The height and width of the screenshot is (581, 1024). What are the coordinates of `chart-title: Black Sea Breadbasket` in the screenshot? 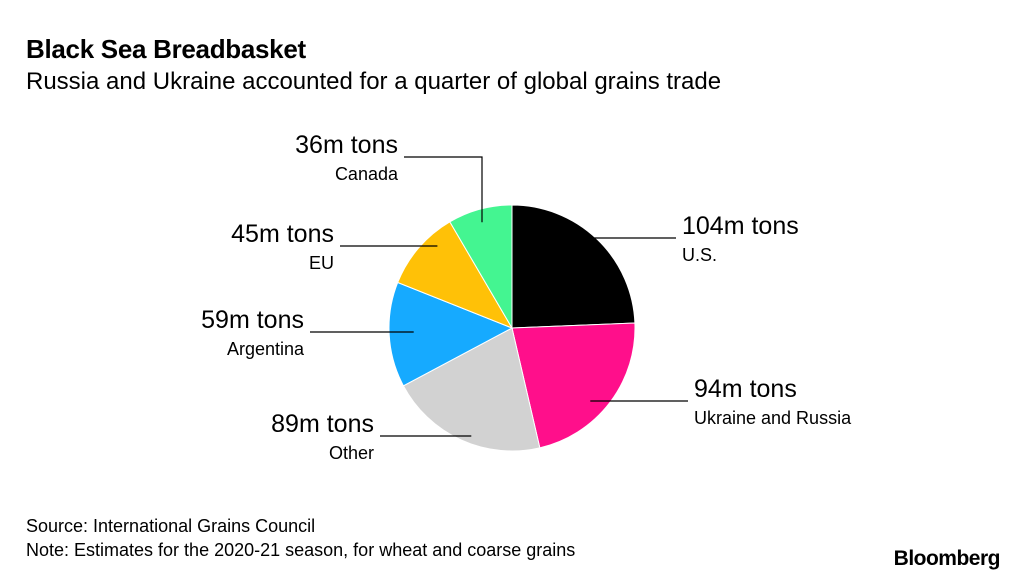 It's located at (166, 49).